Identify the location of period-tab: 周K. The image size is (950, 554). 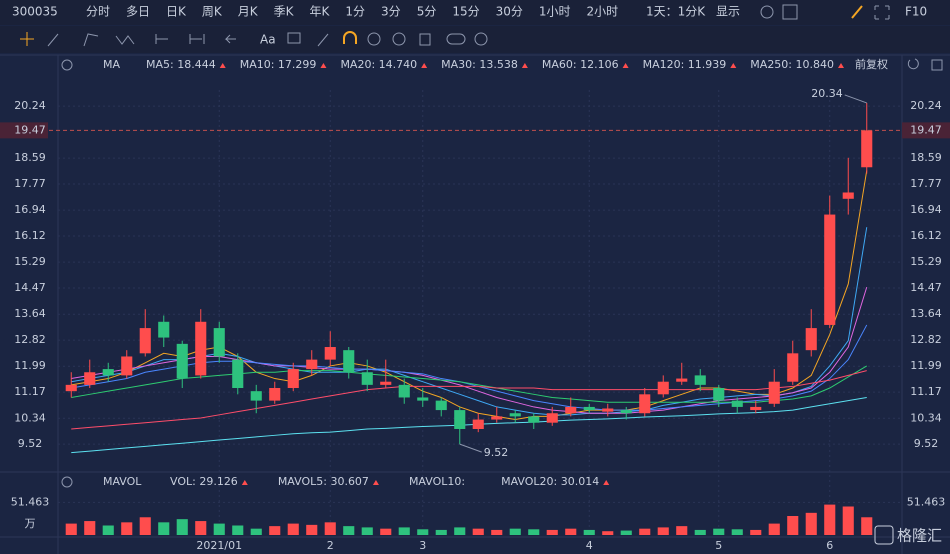
(212, 12).